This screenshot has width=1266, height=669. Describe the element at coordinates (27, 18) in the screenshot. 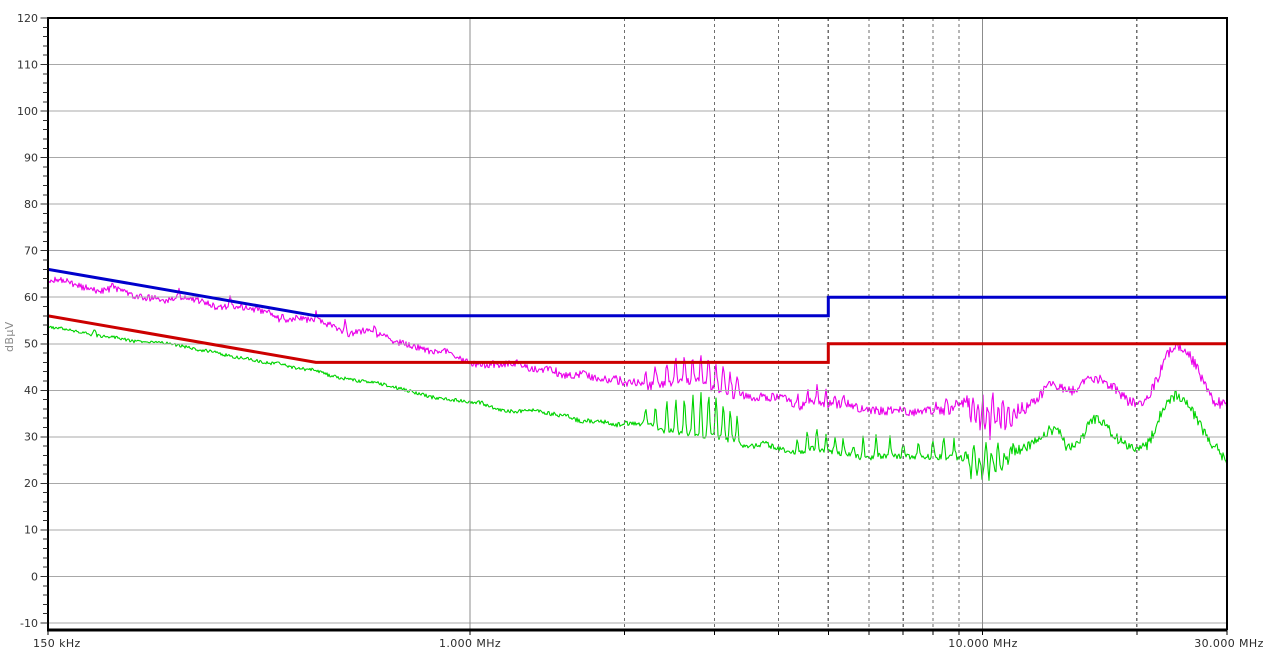

I see `svg-text: 120` at that location.